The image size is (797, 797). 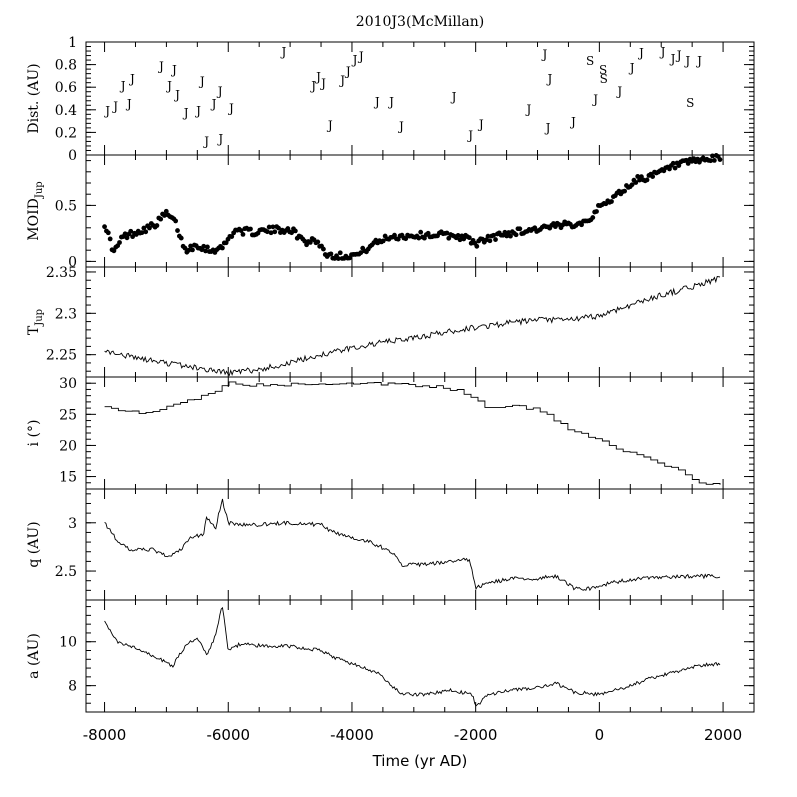 What do you see at coordinates (72, 524) in the screenshot?
I see `ytick-label-q: 3` at bounding box center [72, 524].